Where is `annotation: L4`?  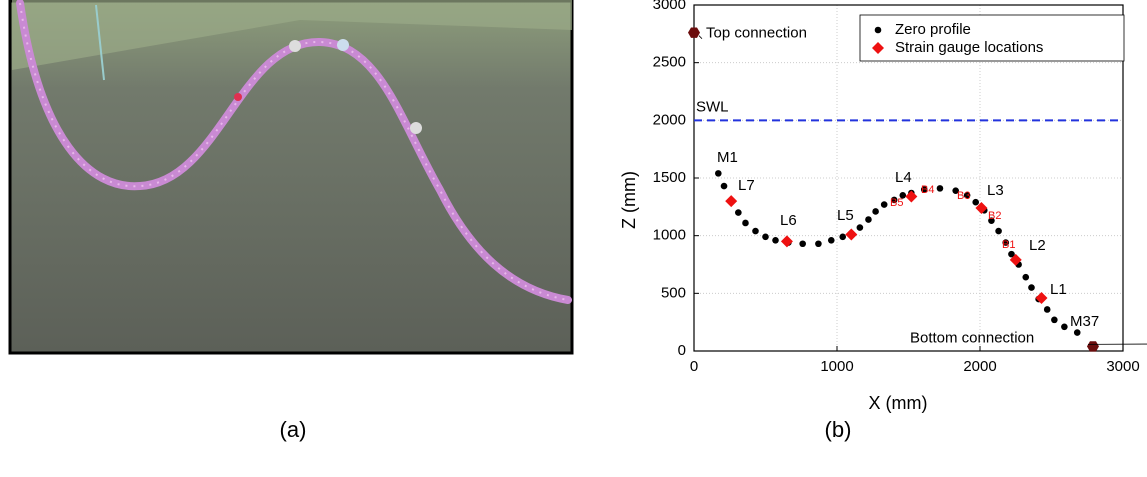 annotation: L4 is located at coordinates (903, 177).